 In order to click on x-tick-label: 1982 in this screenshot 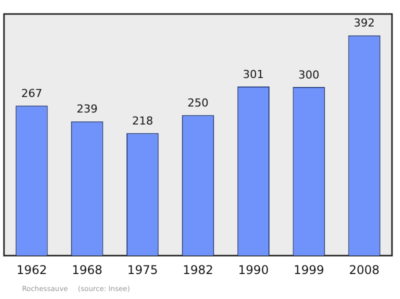, I will do `click(198, 269)`.